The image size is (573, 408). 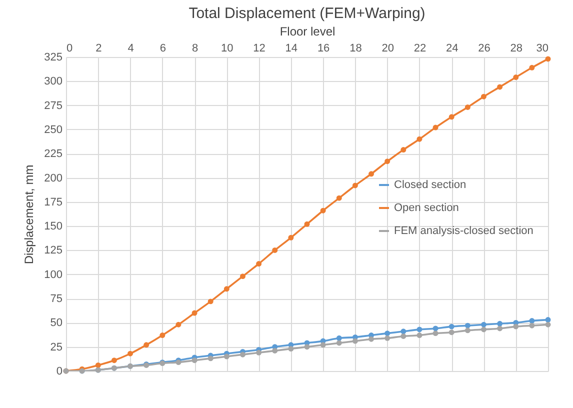 What do you see at coordinates (53, 178) in the screenshot?
I see `y-tick-label: 200` at bounding box center [53, 178].